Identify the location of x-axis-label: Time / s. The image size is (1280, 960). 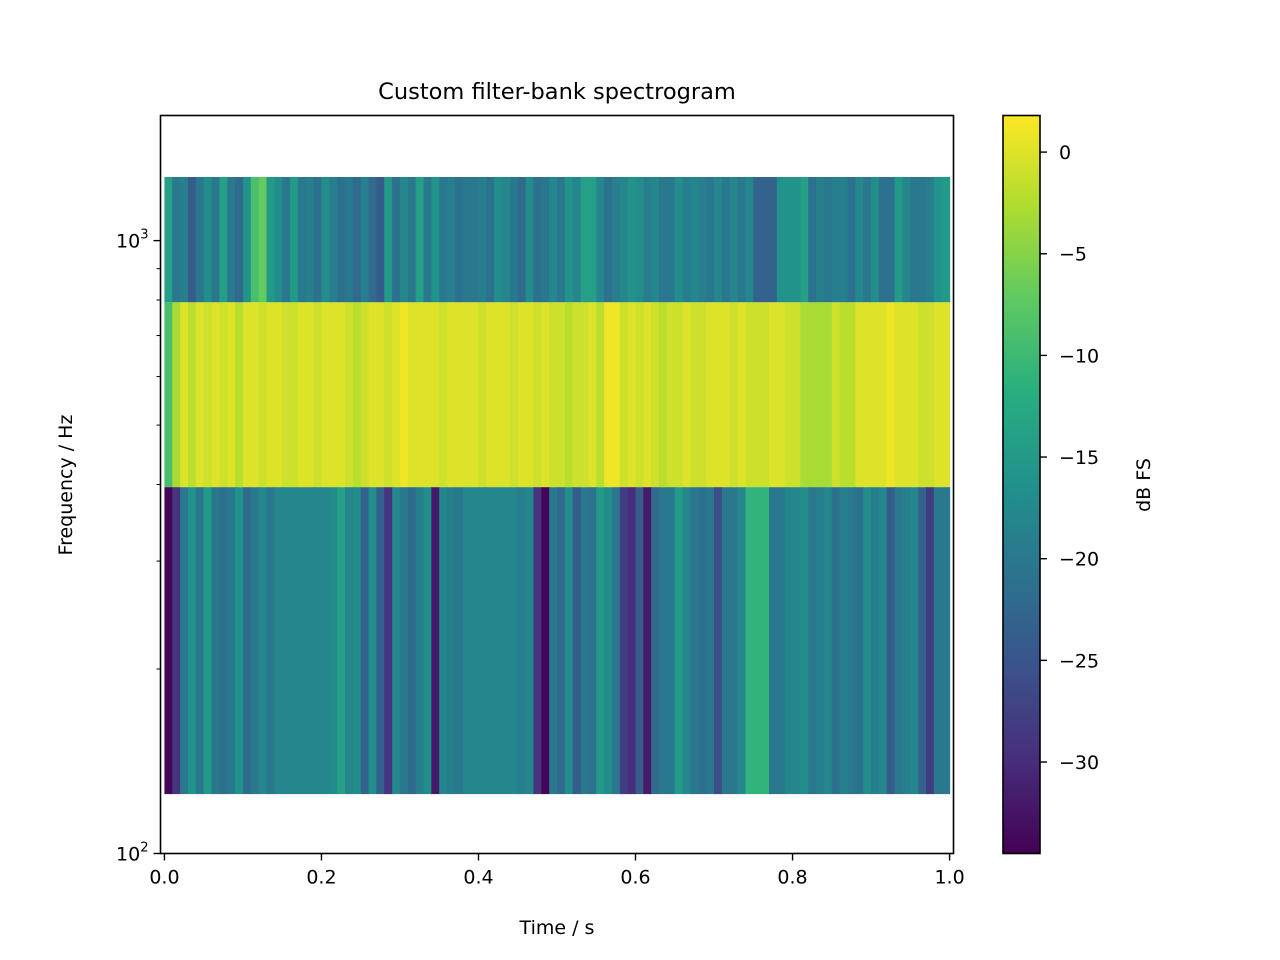
(557, 928).